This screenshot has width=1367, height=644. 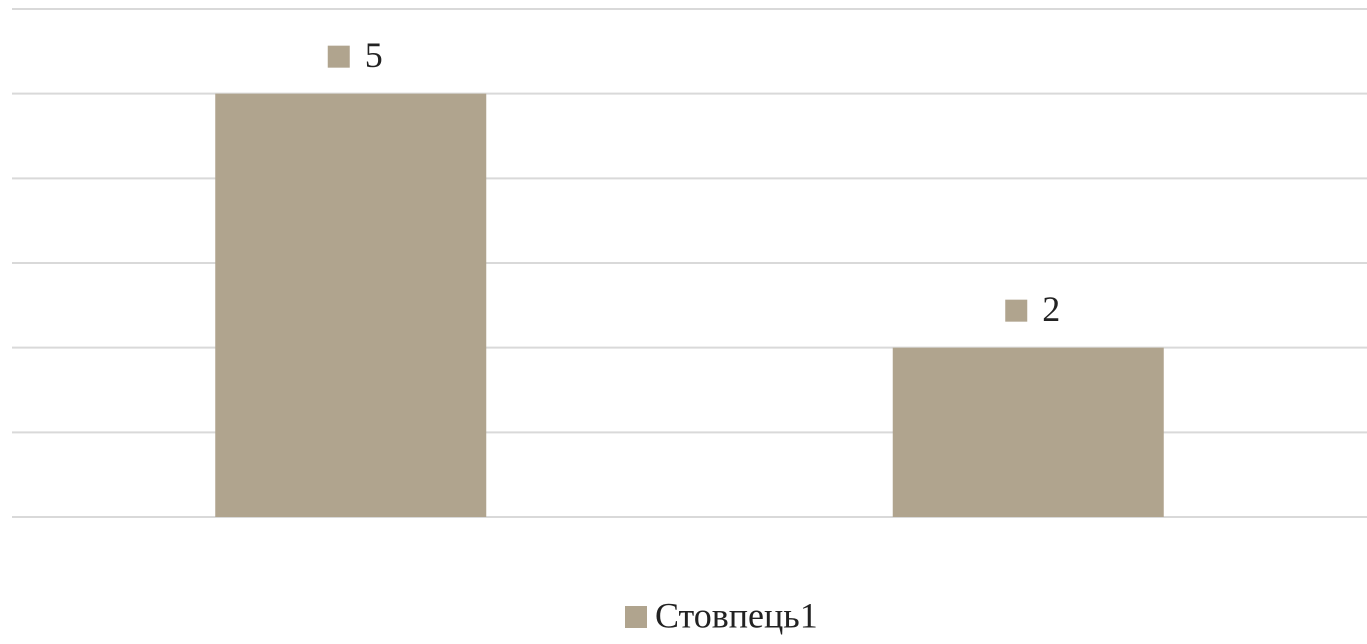 I want to click on legend-key, so click(x=636, y=617).